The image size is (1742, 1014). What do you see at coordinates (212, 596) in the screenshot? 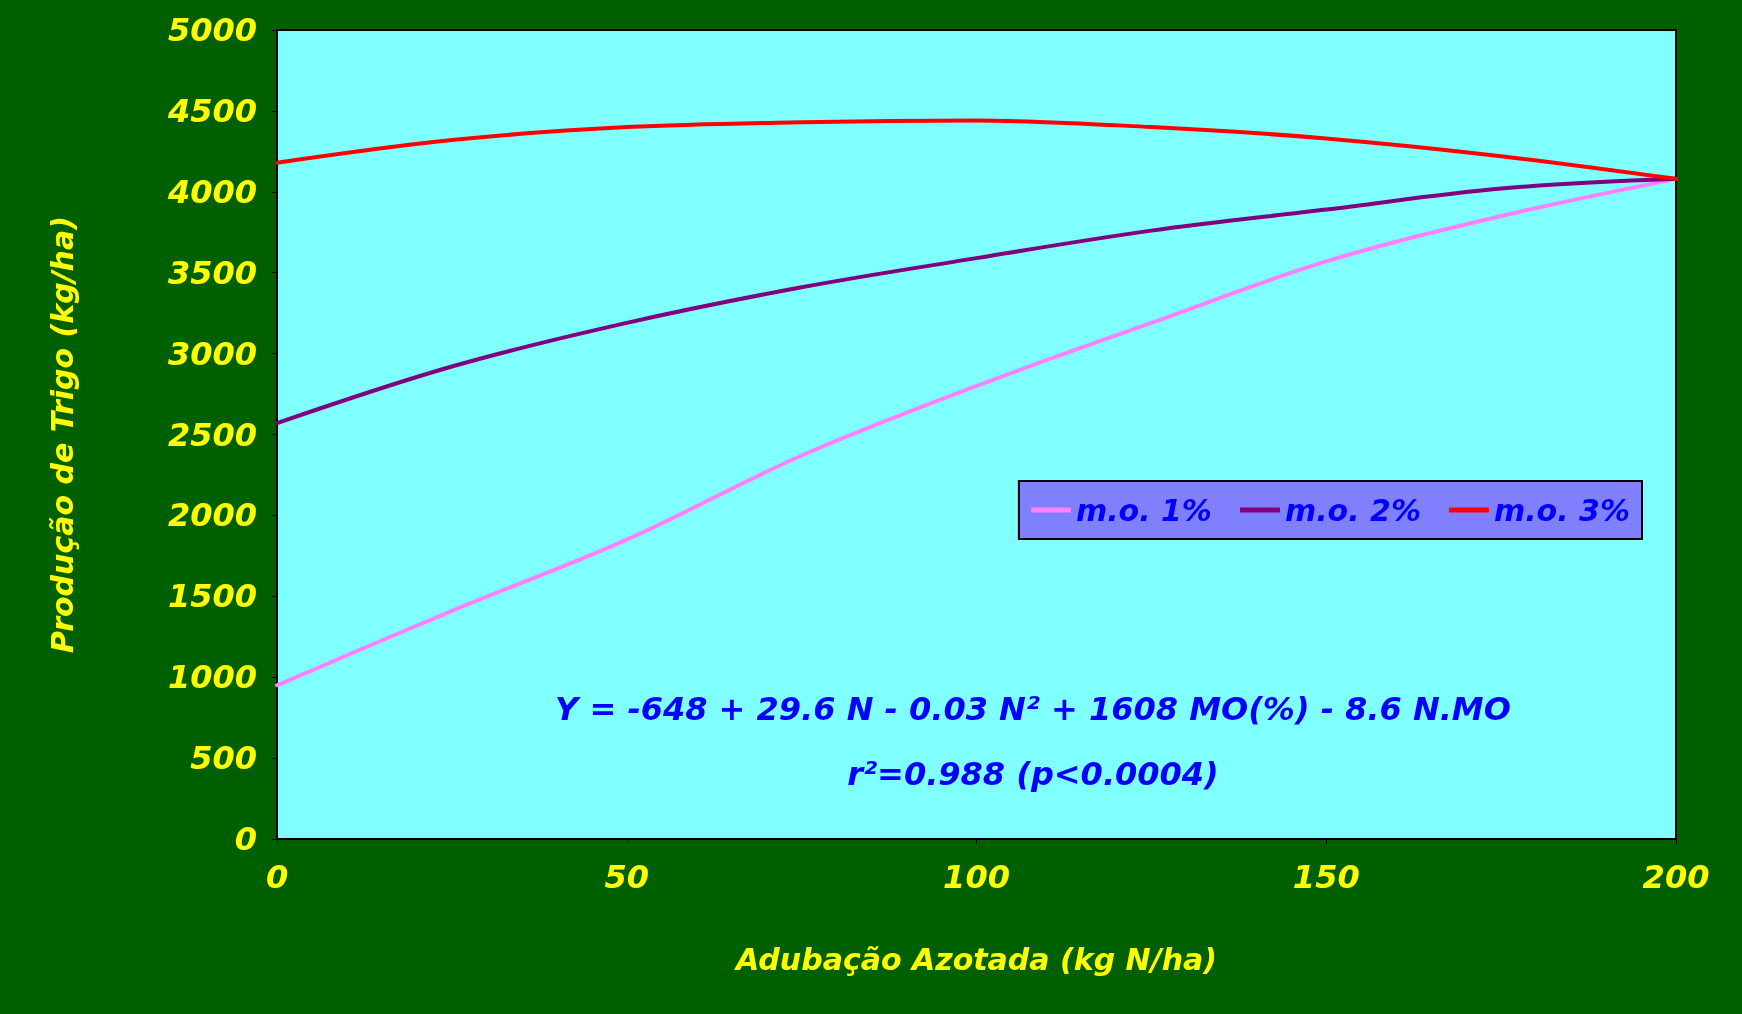
I see `y-tick-label: 1500` at bounding box center [212, 596].